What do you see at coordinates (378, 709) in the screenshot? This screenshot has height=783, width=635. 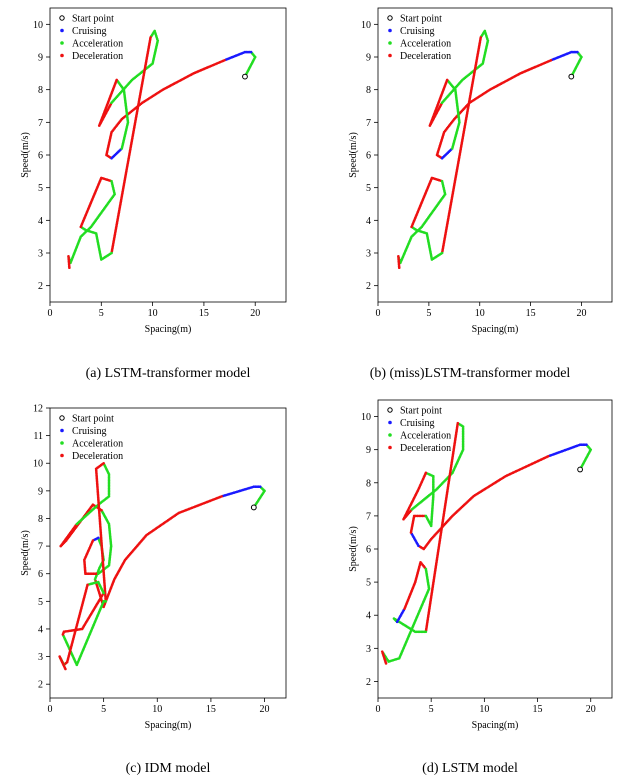 I see `x-tick-label: 0` at bounding box center [378, 709].